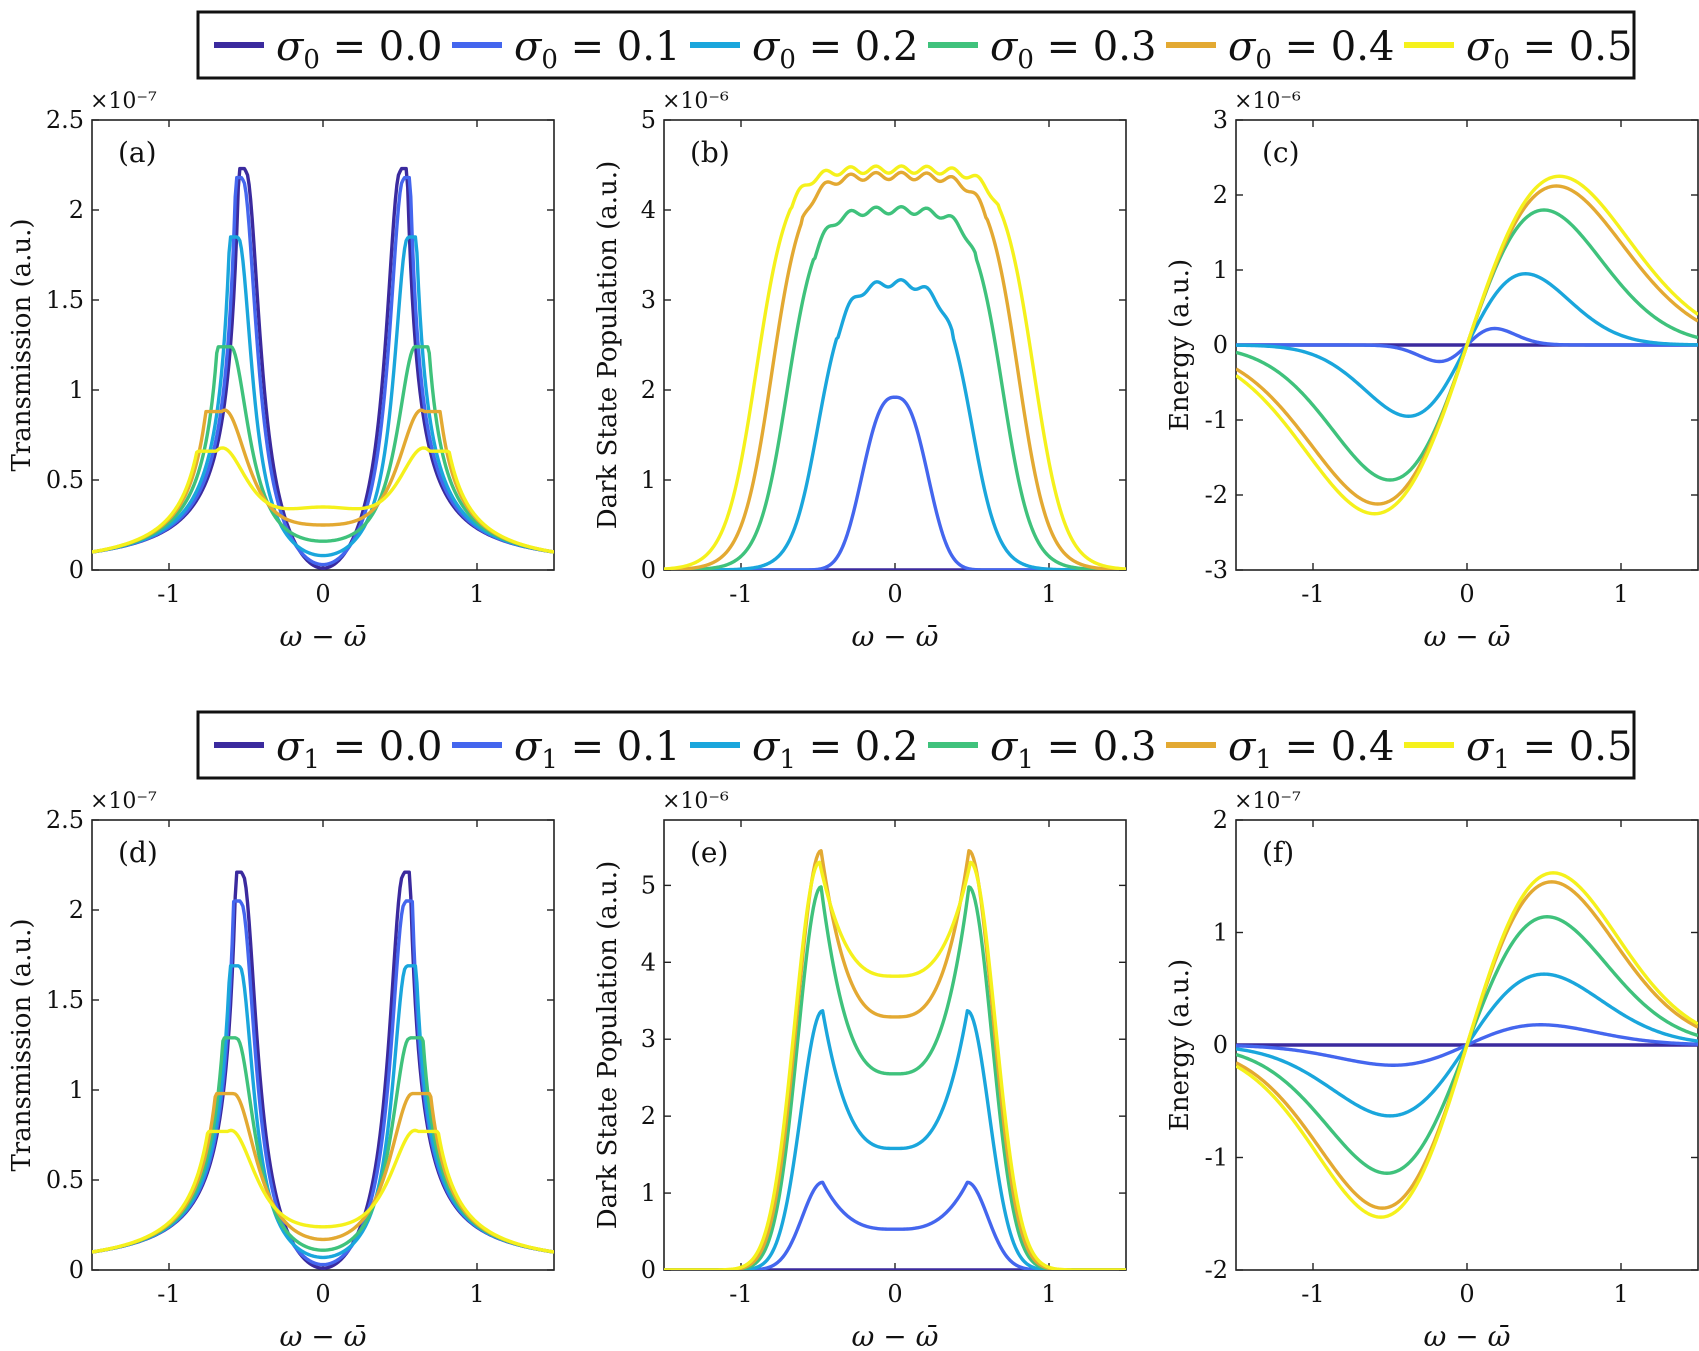 The image size is (1699, 1351). What do you see at coordinates (1073, 749) in the screenshot?
I see `legend-entry: σ1 = 0.3` at bounding box center [1073, 749].